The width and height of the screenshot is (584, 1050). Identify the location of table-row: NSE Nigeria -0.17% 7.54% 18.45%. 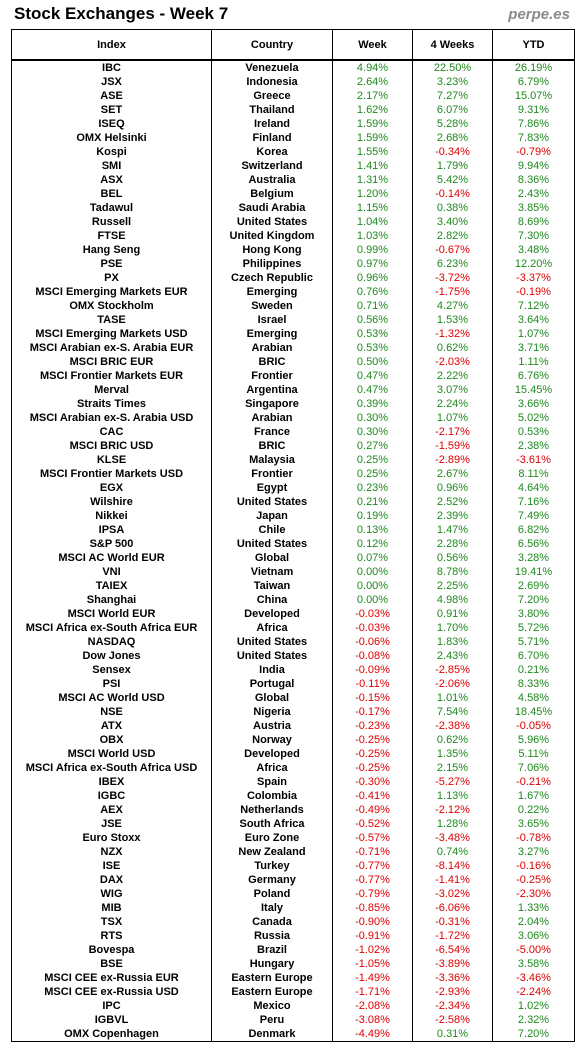
(293, 712).